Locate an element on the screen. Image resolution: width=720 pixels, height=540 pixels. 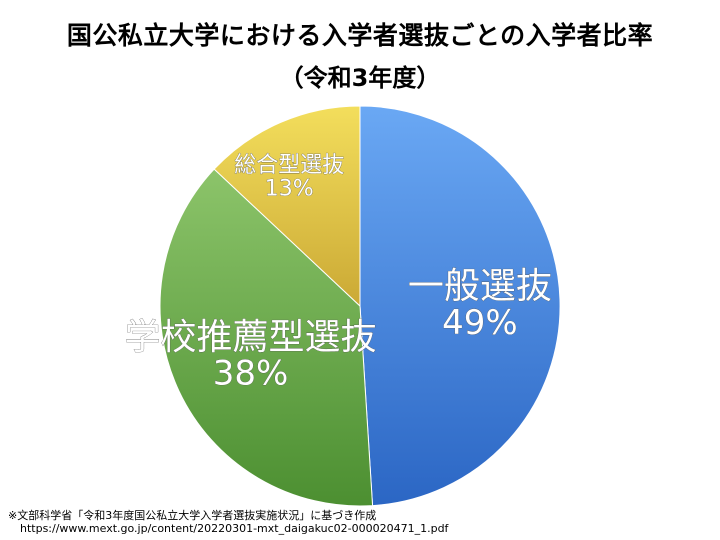
pie-slice is located at coordinates (287, 206).